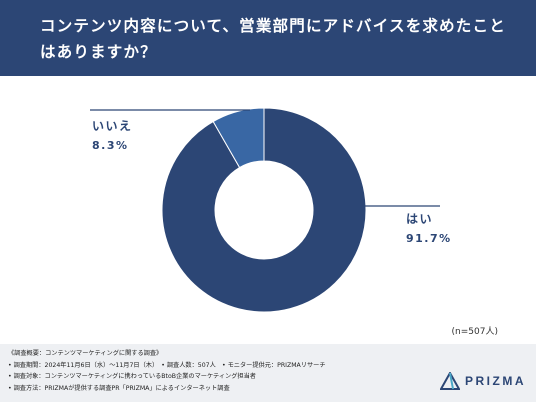 This screenshot has width=536, height=402. Describe the element at coordinates (450, 381) in the screenshot. I see `prizma-logo-icon` at that location.